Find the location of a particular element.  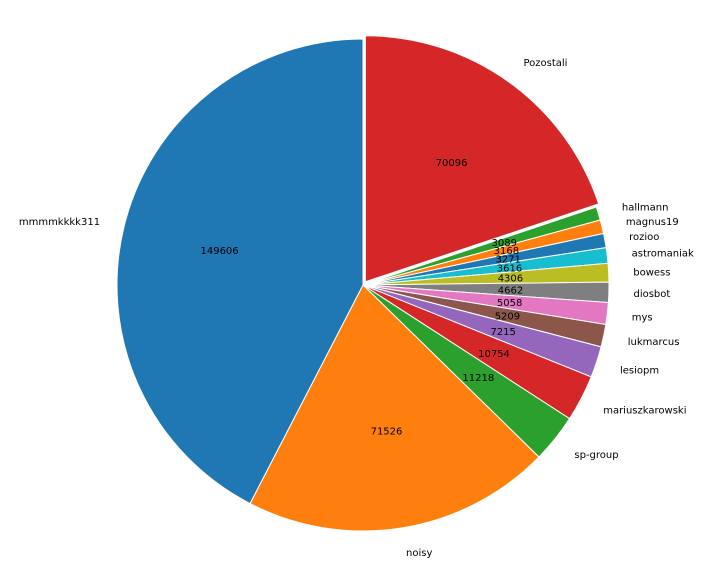

slice-label-rozioo: rozioo is located at coordinates (644, 237).